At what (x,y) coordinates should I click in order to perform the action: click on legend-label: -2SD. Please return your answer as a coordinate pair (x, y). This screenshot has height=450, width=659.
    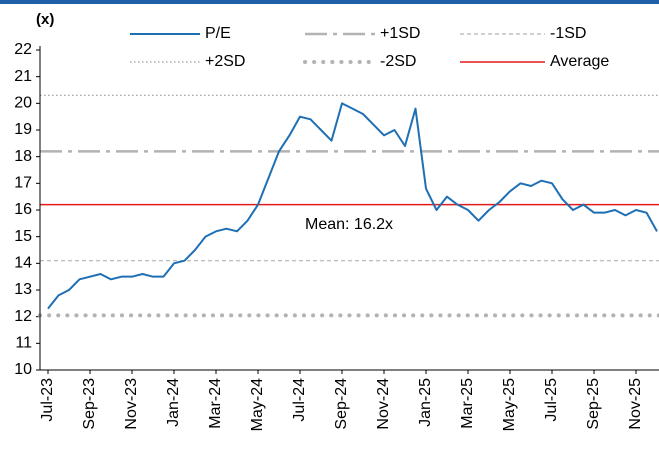
    Looking at the image, I should click on (398, 61).